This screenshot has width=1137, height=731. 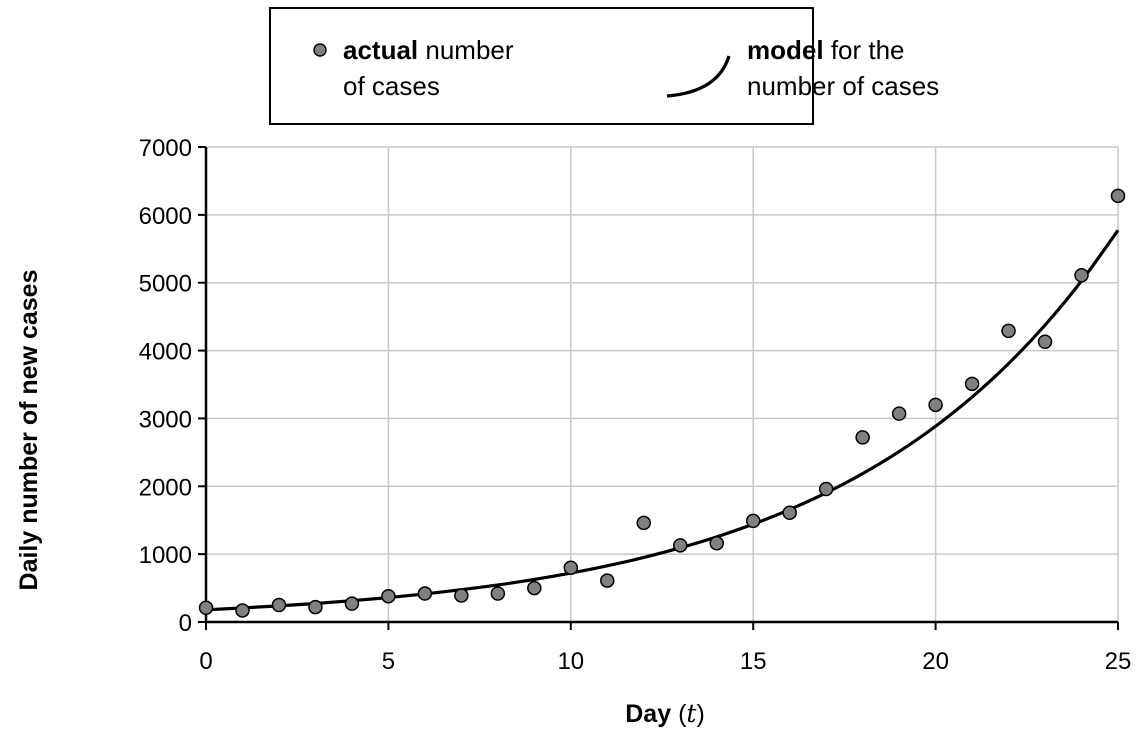 What do you see at coordinates (665, 713) in the screenshot?
I see `x-axis-label: Day (t)` at bounding box center [665, 713].